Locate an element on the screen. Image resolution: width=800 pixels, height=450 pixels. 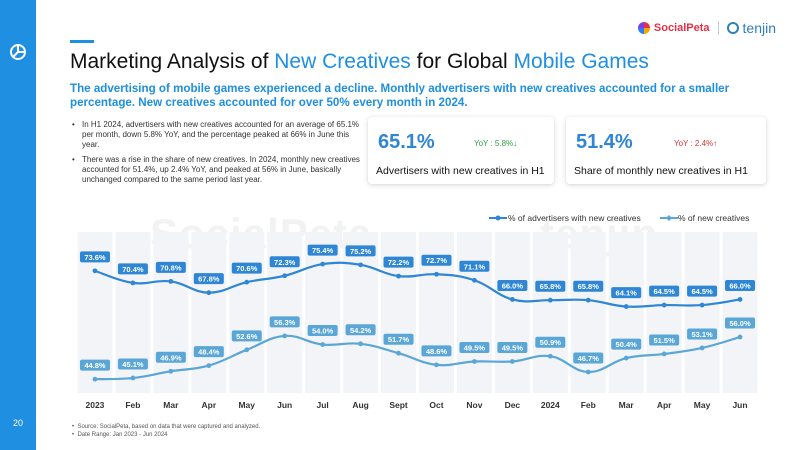
data-label: 54.2% is located at coordinates (361, 330).